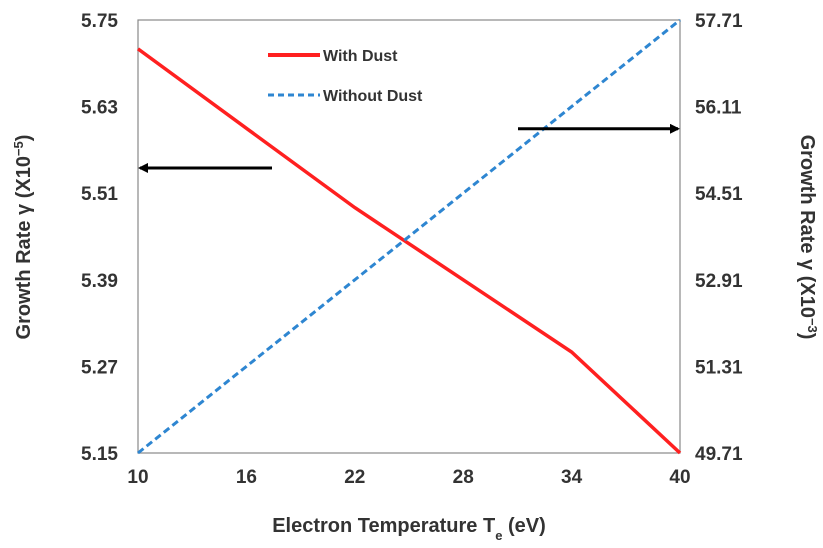 Image resolution: width=823 pixels, height=548 pixels. Describe the element at coordinates (719, 238) in the screenshot. I see `right-y-axis-ticks: 57.71 56.11 54.51 52.91 51.31 49.71` at that location.